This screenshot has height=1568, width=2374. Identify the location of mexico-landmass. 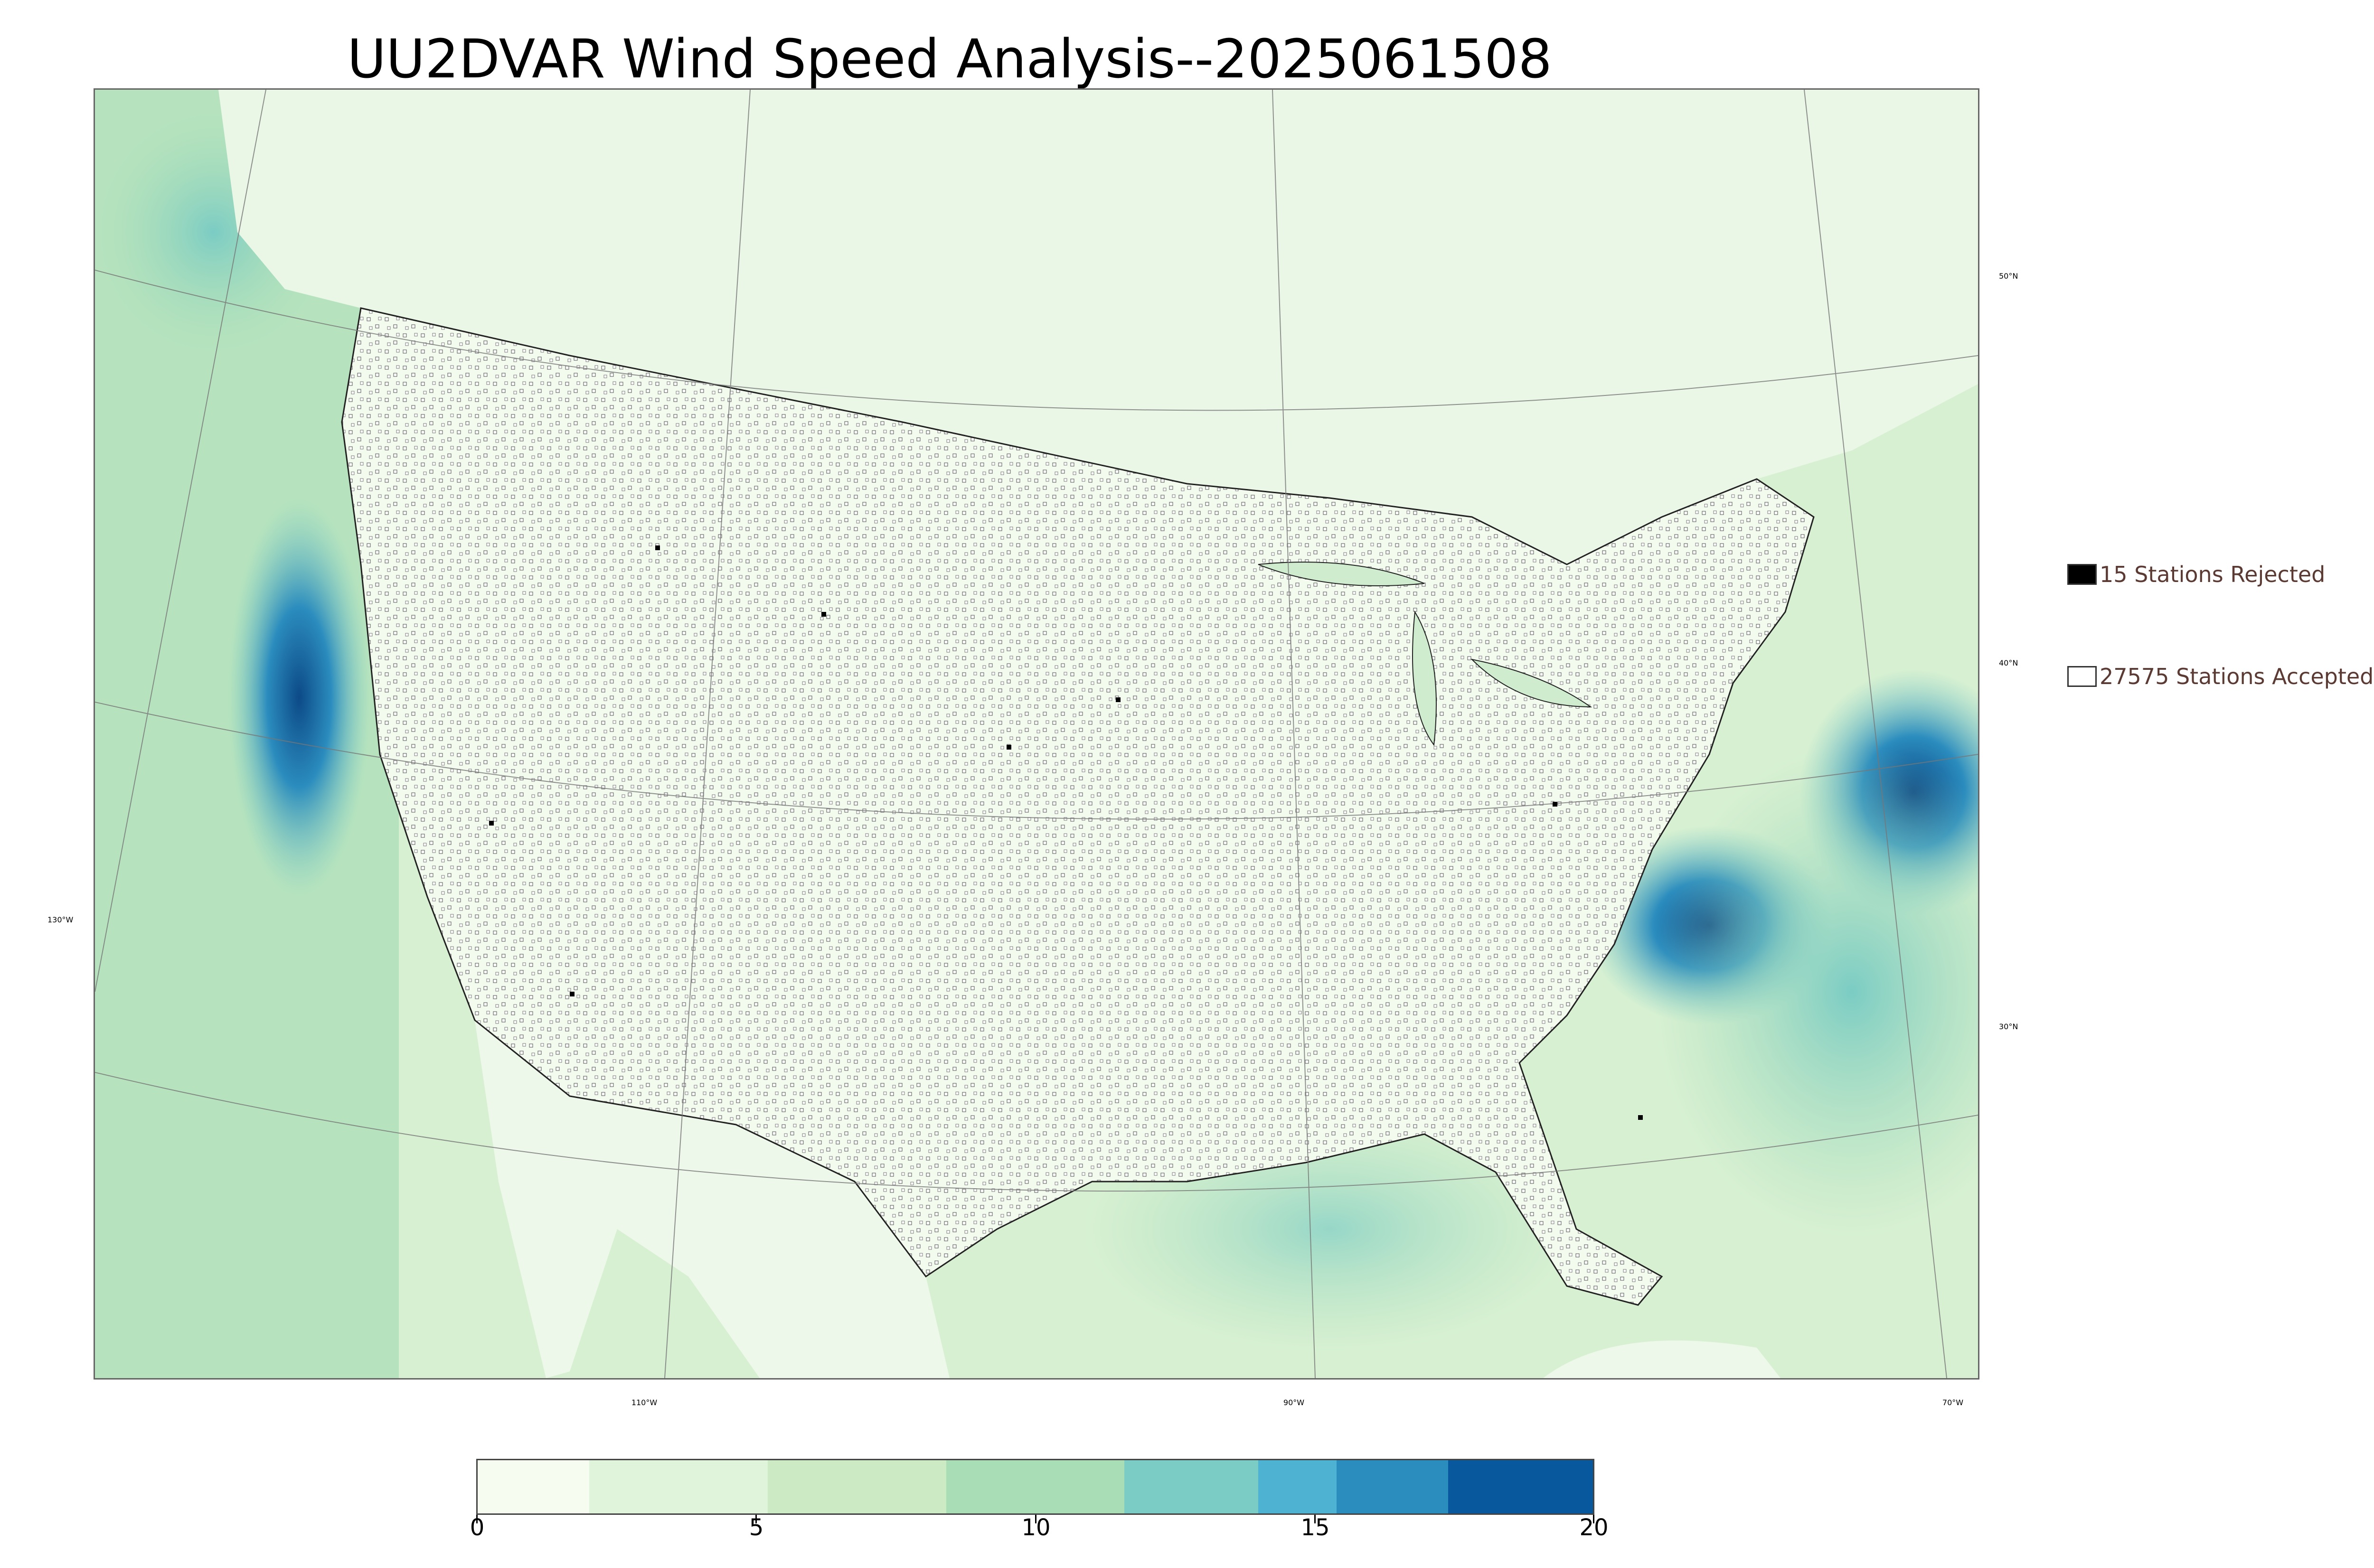
(712, 1199).